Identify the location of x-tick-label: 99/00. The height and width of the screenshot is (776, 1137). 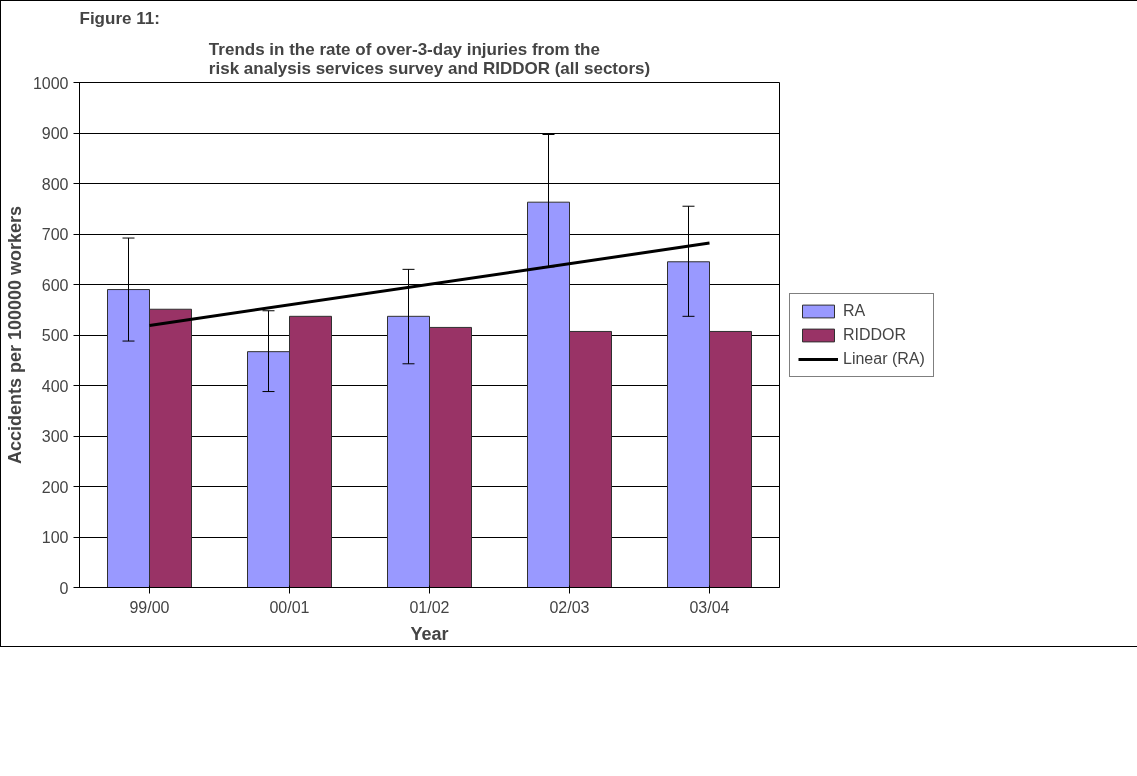
(149, 607).